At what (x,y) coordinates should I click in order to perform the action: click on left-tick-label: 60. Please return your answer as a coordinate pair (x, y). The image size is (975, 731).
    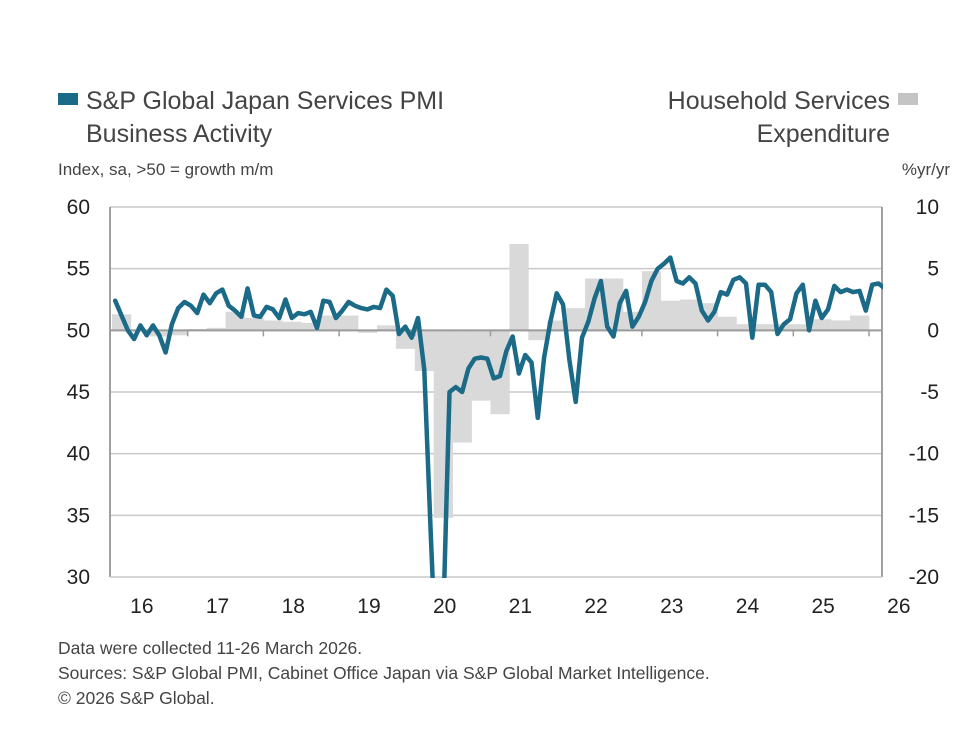
    Looking at the image, I should click on (78, 207).